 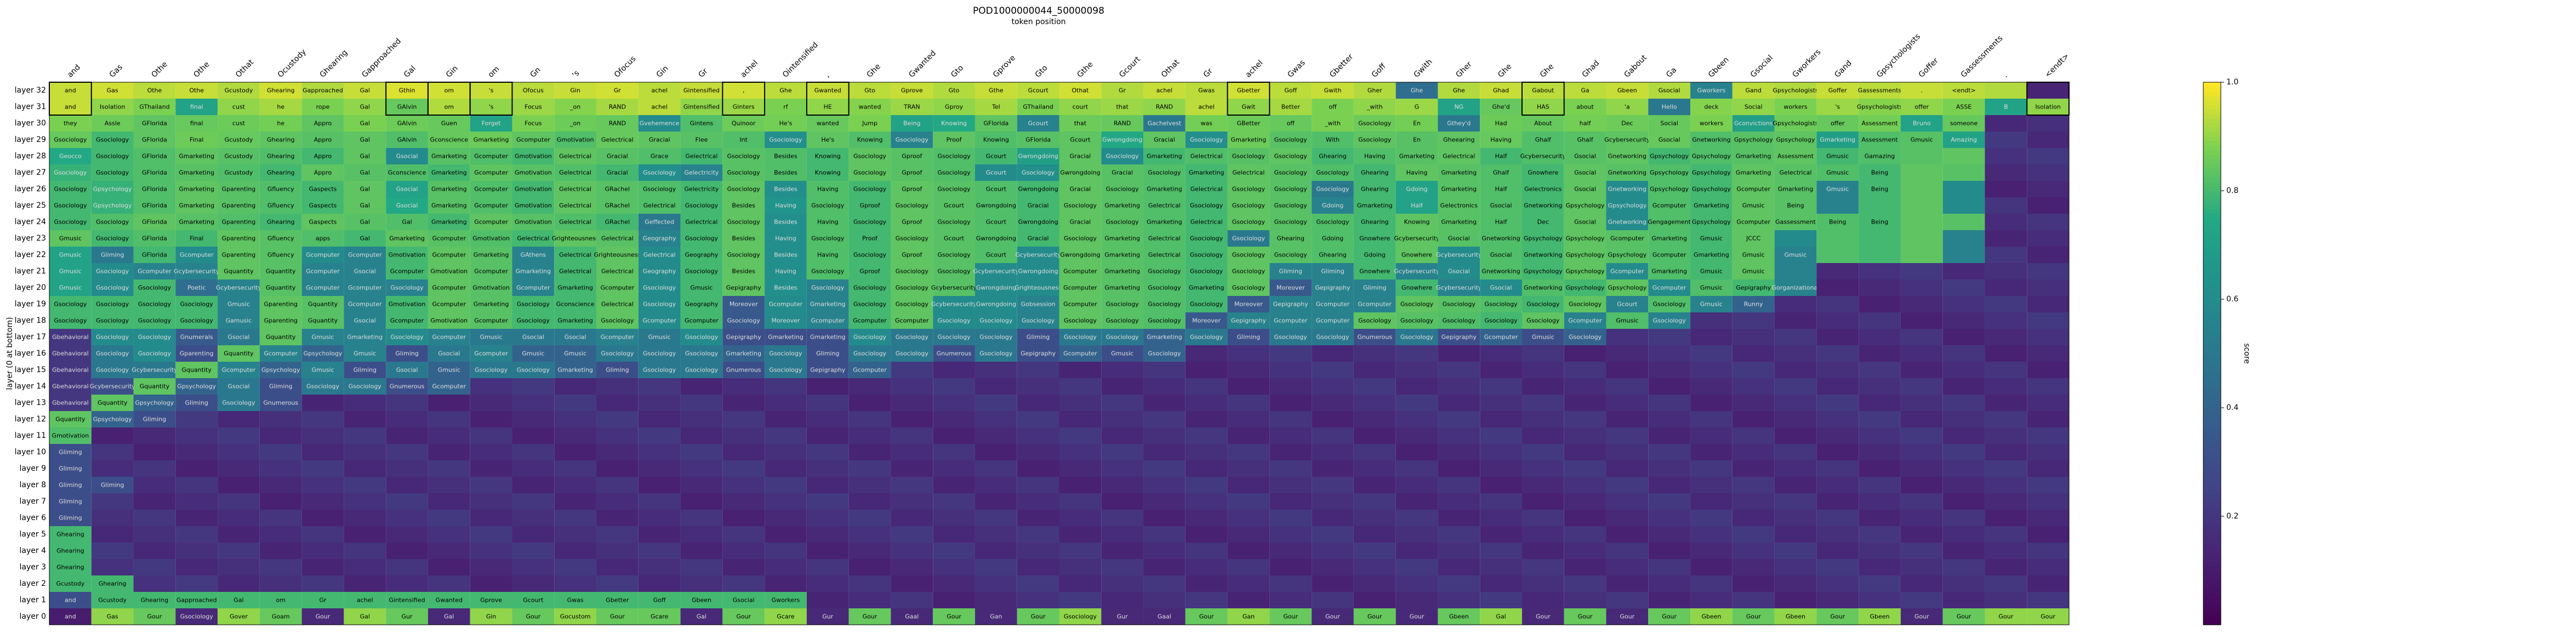 What do you see at coordinates (280, 107) in the screenshot?
I see `cell-label: he` at bounding box center [280, 107].